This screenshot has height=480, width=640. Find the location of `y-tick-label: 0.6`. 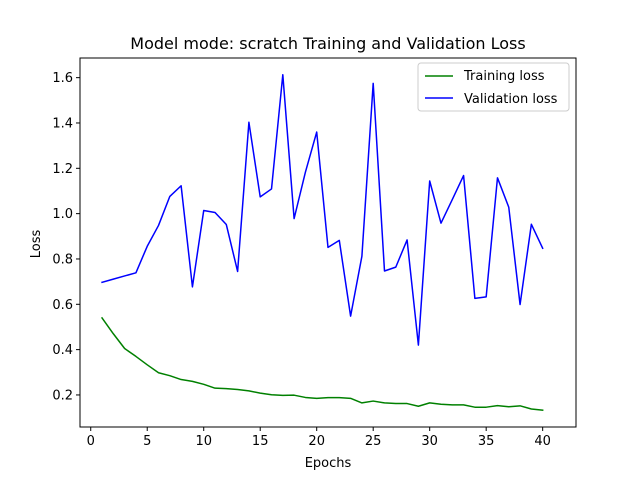

y-tick-label: 0.6 is located at coordinates (62, 305).